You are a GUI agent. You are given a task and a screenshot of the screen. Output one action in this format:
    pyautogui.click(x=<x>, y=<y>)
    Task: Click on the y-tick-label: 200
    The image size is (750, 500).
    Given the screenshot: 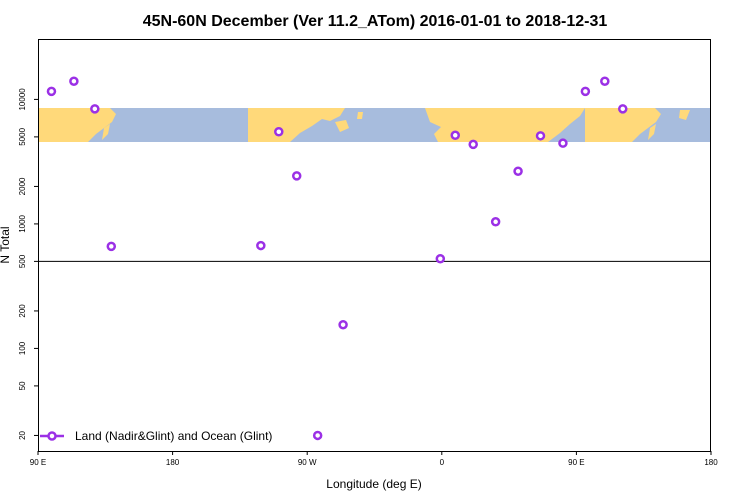 What is the action you would take?
    pyautogui.click(x=22, y=311)
    